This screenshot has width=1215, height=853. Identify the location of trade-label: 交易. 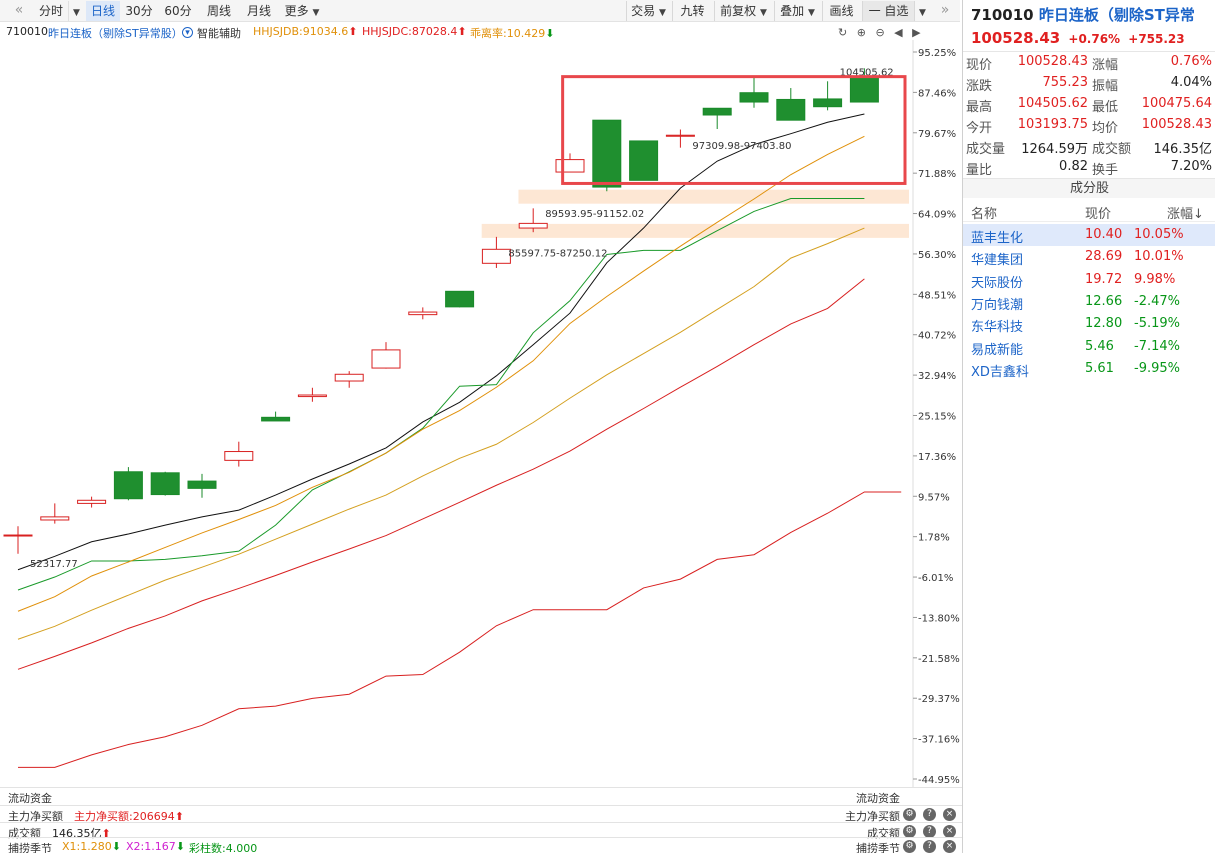
(643, 11).